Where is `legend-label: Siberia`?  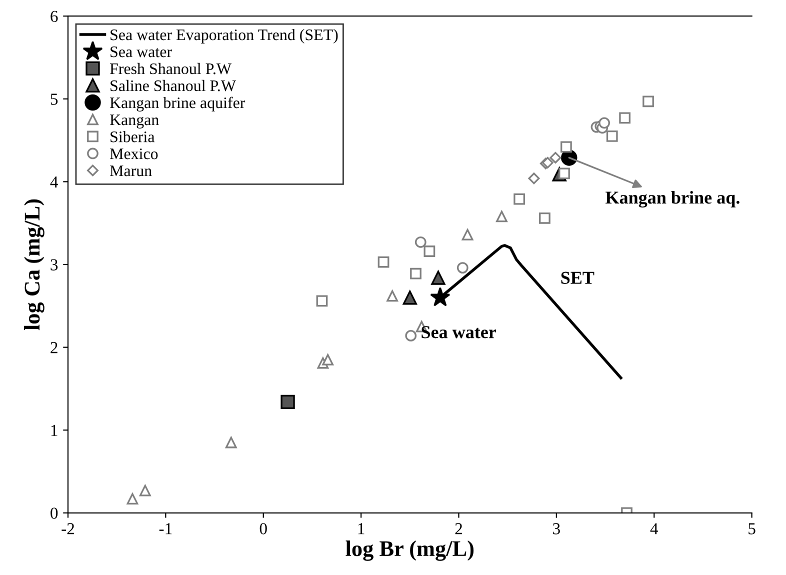
legend-label: Siberia is located at coordinates (132, 136).